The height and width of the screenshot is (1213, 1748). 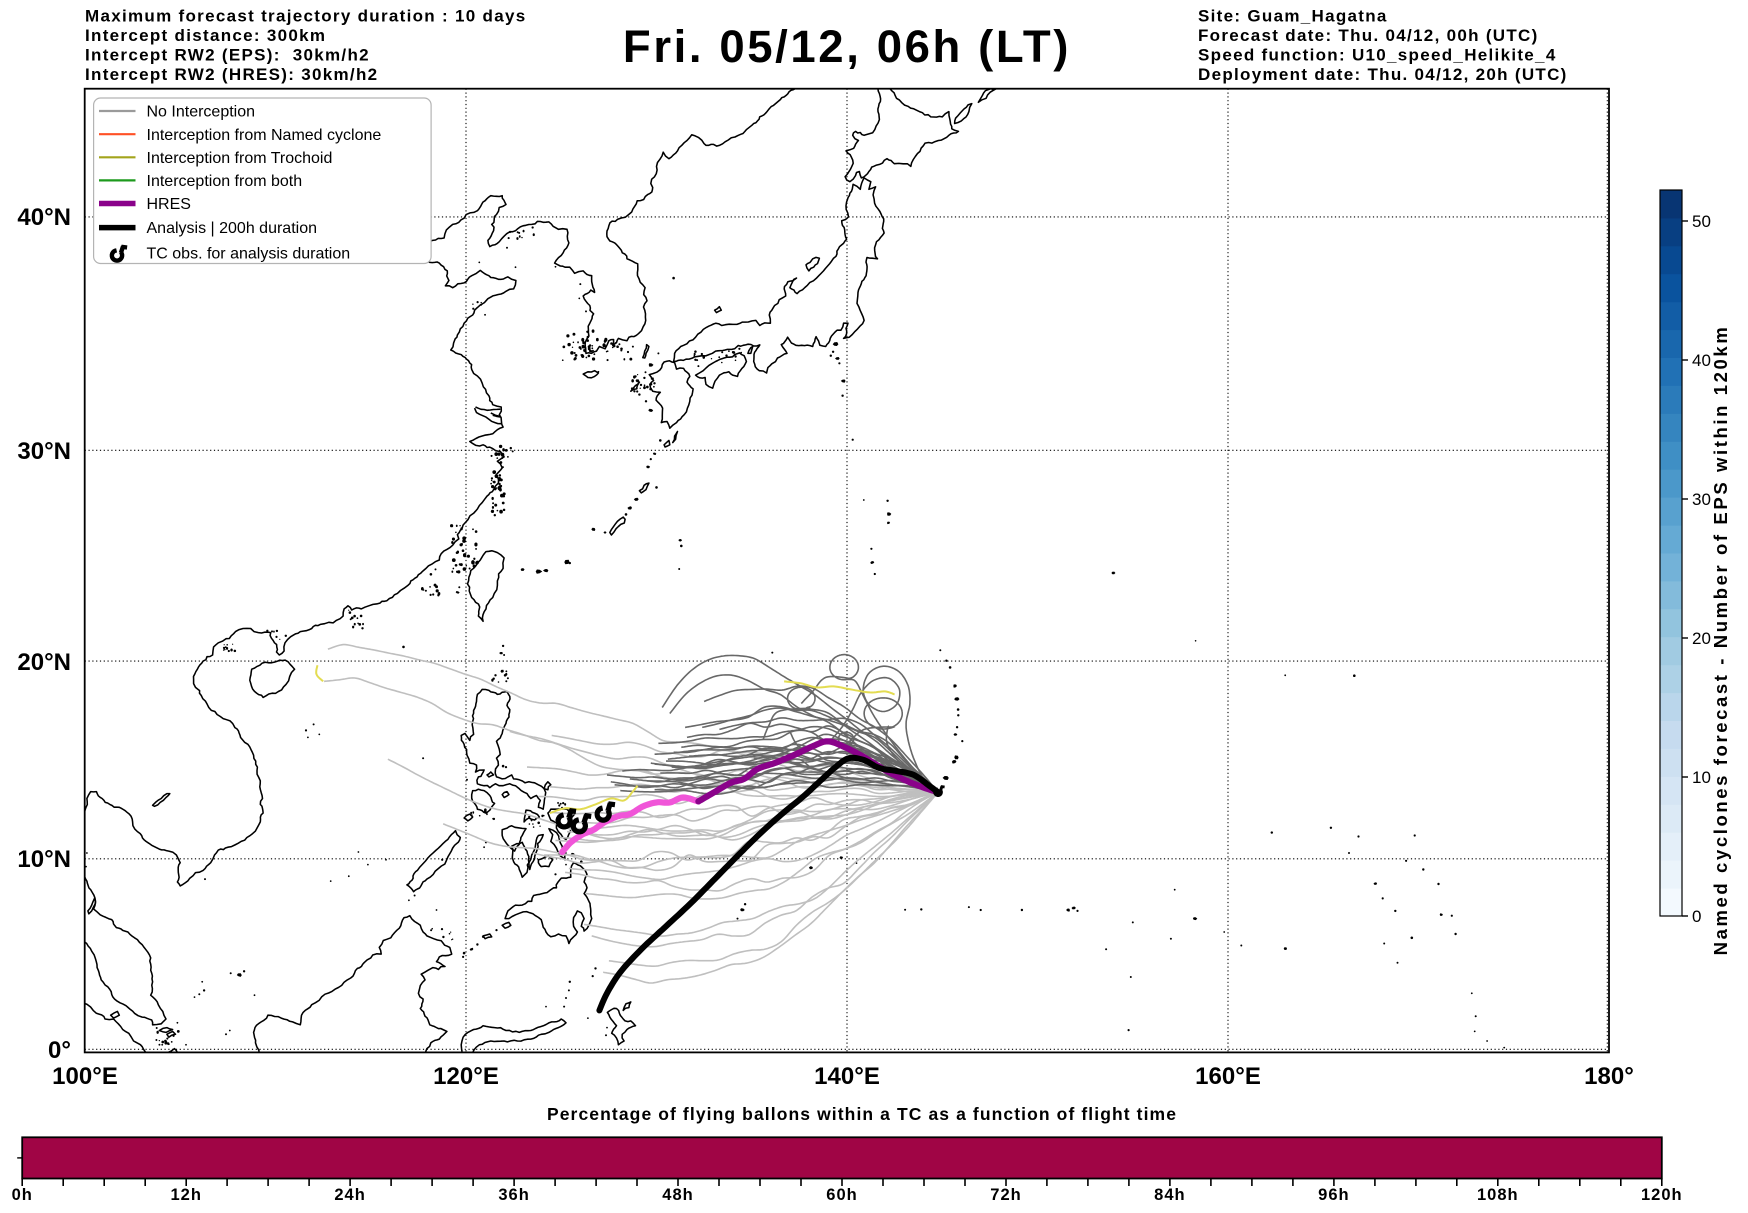 What do you see at coordinates (249, 254) in the screenshot?
I see `svg-text: TC obs. for analysis duration` at bounding box center [249, 254].